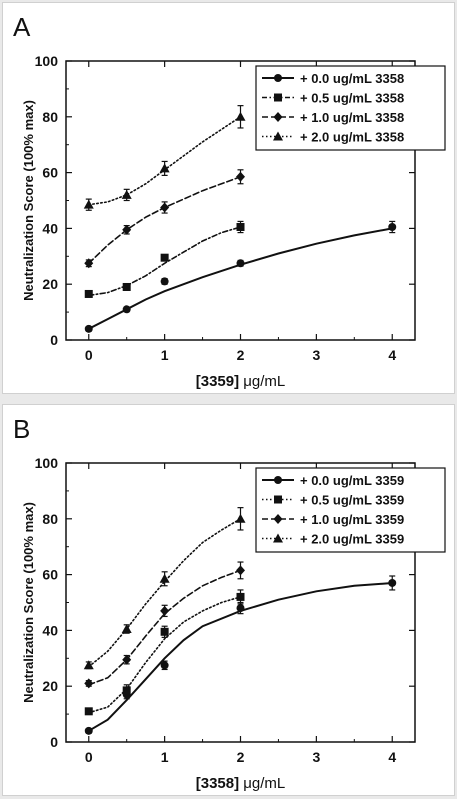 The image size is (457, 799). What do you see at coordinates (352, 137) in the screenshot?
I see `legend-entry: + 2.0 ug/mL 3358` at bounding box center [352, 137].